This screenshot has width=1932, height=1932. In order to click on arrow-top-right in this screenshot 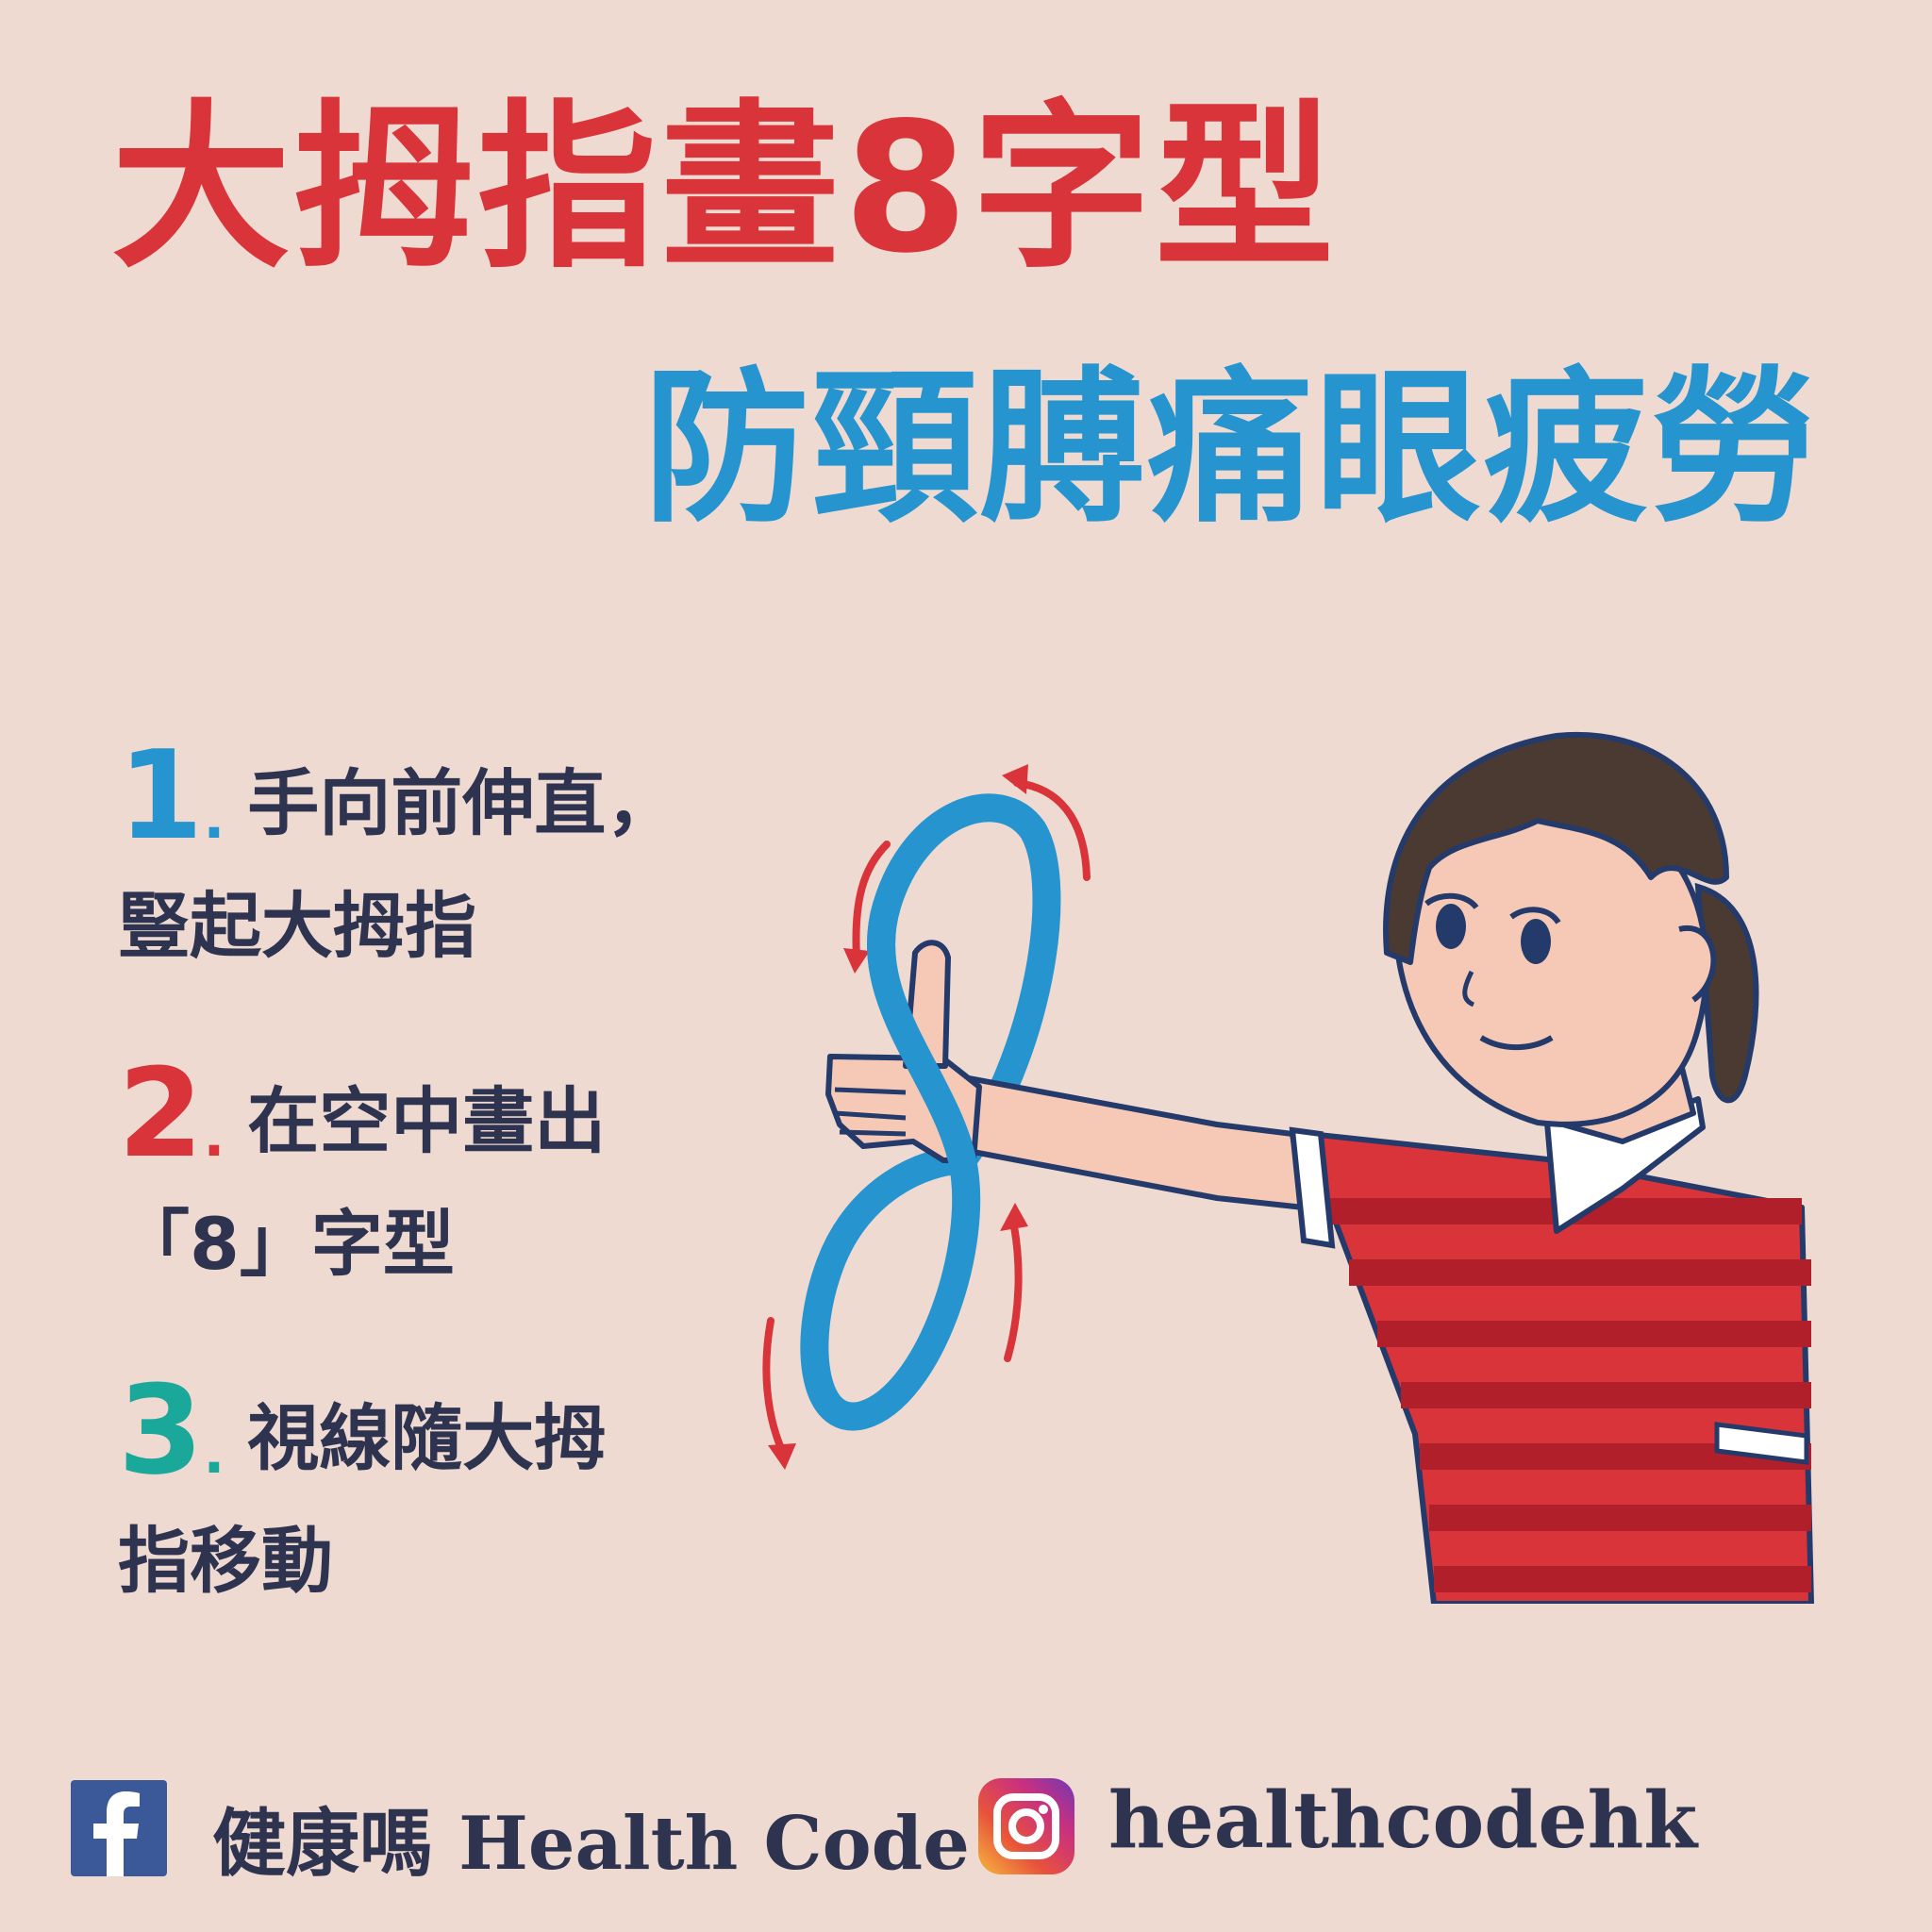, I will do `click(1052, 830)`.